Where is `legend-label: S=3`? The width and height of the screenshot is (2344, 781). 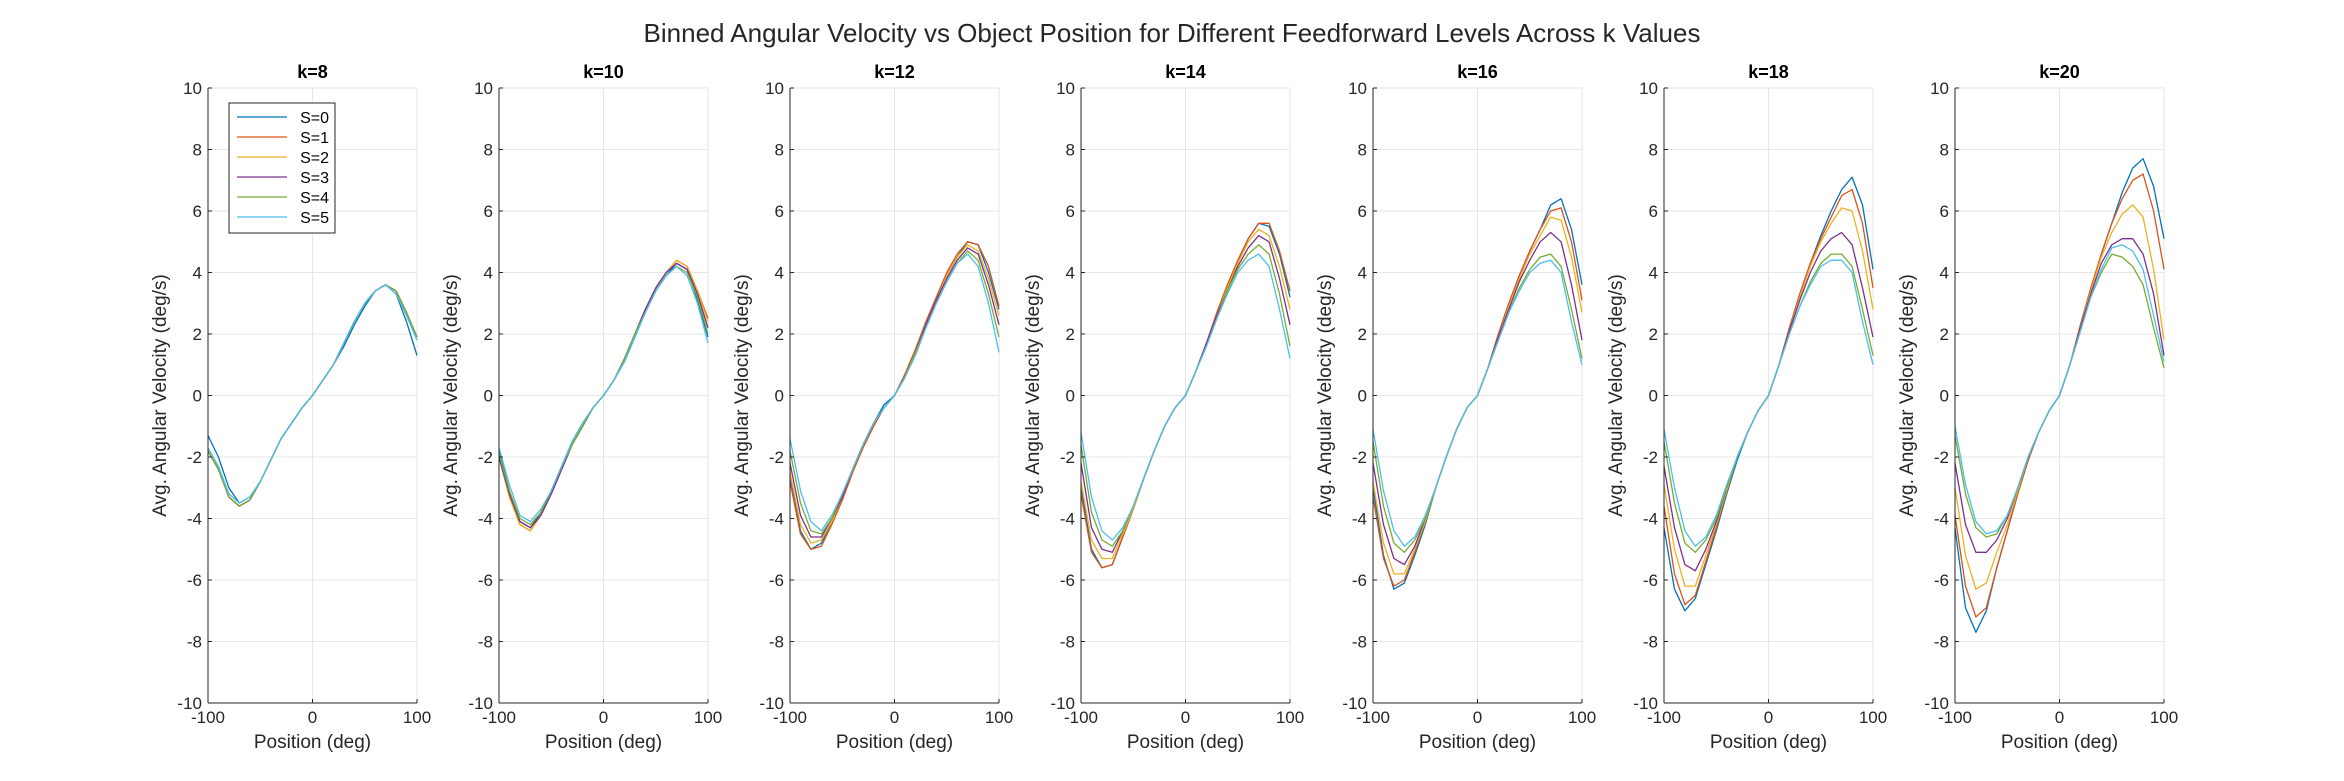 legend-label: S=3 is located at coordinates (314, 178).